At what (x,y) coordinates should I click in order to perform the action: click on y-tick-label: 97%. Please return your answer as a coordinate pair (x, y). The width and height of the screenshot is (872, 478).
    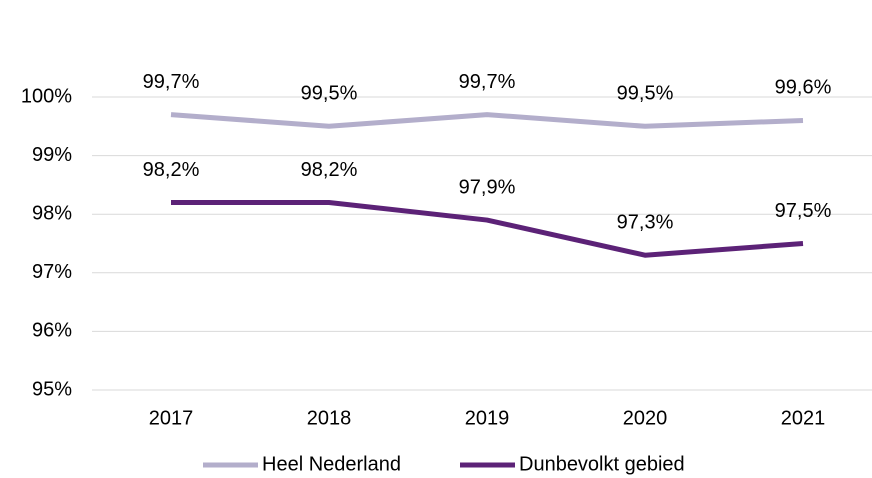
    Looking at the image, I should click on (52, 272).